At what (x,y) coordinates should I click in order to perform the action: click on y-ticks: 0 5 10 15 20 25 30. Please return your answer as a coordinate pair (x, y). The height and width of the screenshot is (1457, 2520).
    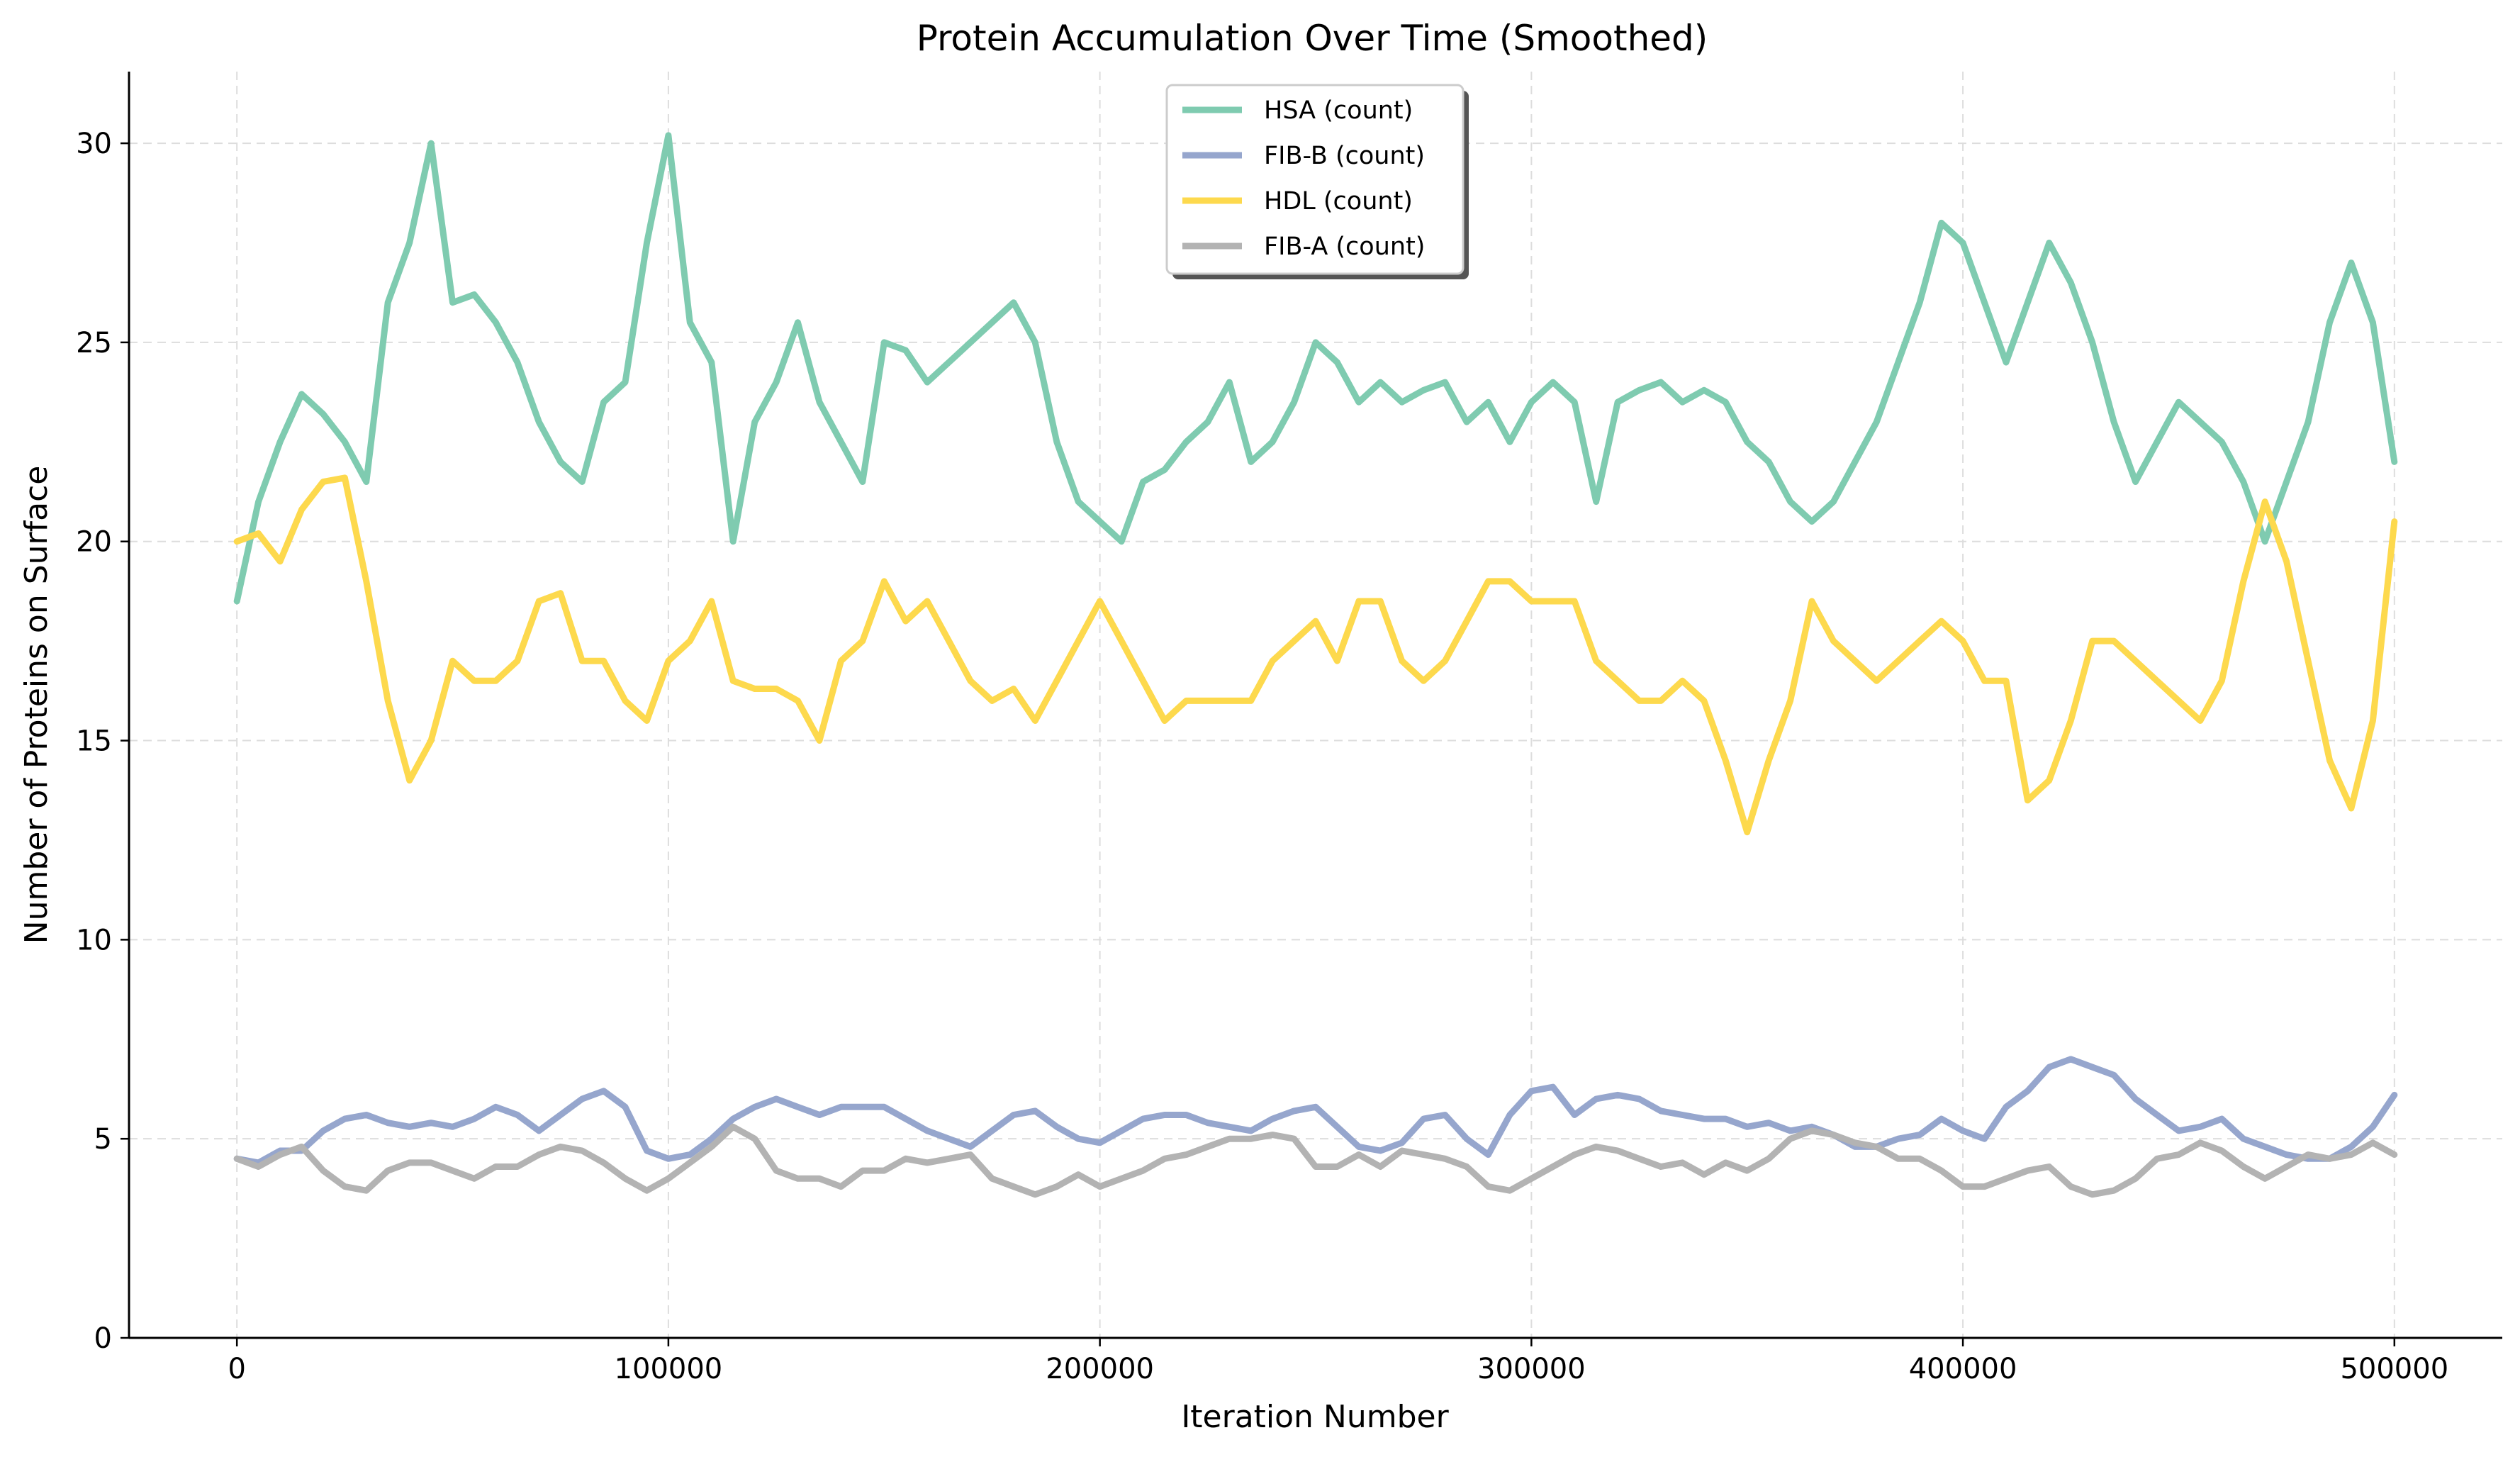
    Looking at the image, I should click on (103, 741).